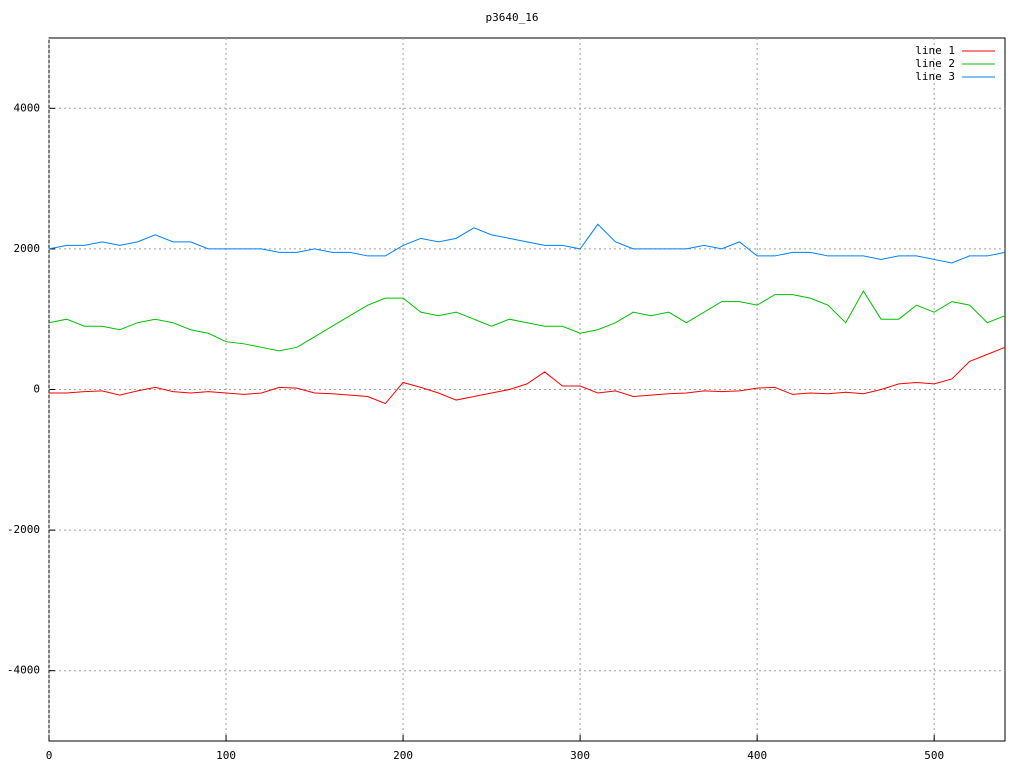 Image resolution: width=1024 pixels, height=768 pixels. I want to click on legend-label: line 3, so click(935, 76).